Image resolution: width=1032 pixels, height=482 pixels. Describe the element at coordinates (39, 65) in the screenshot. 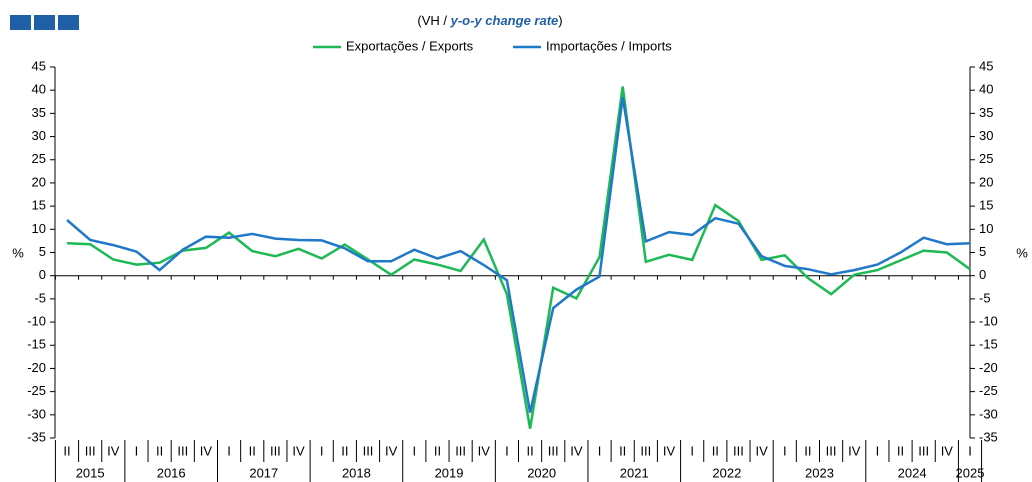

I see `y-tick-label: 45` at that location.